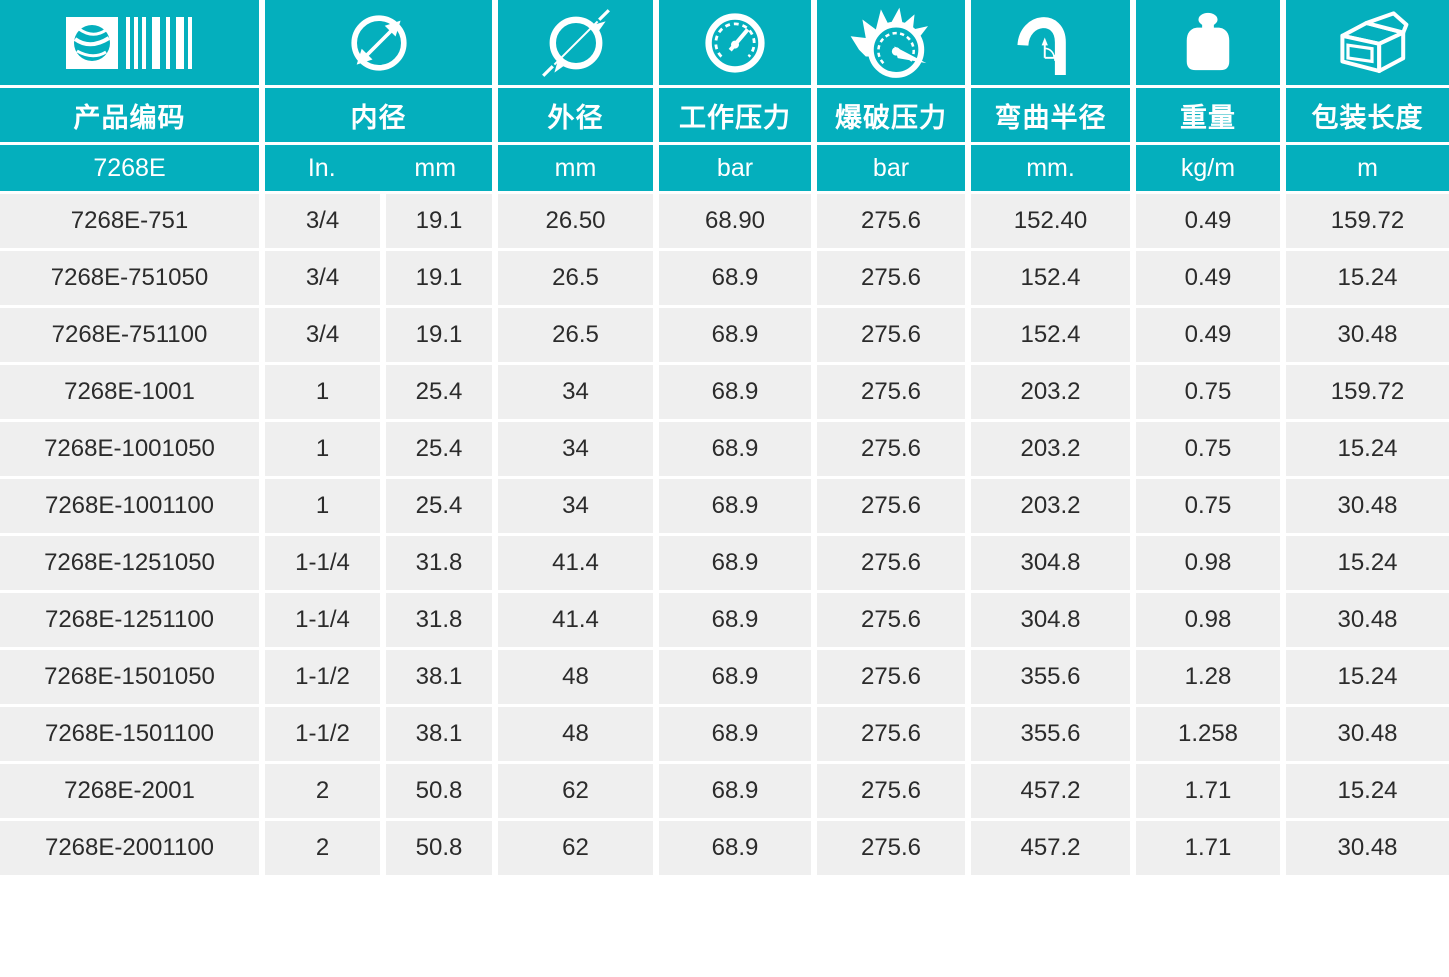 Image resolution: width=1449 pixels, height=977 pixels. What do you see at coordinates (1050, 335) in the screenshot?
I see `cell-bend-radius: 152.4` at bounding box center [1050, 335].